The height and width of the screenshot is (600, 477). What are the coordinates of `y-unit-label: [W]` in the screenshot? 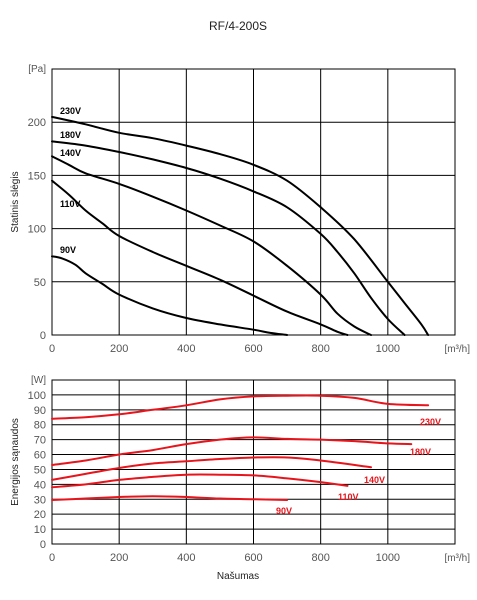 It's located at (38, 380).